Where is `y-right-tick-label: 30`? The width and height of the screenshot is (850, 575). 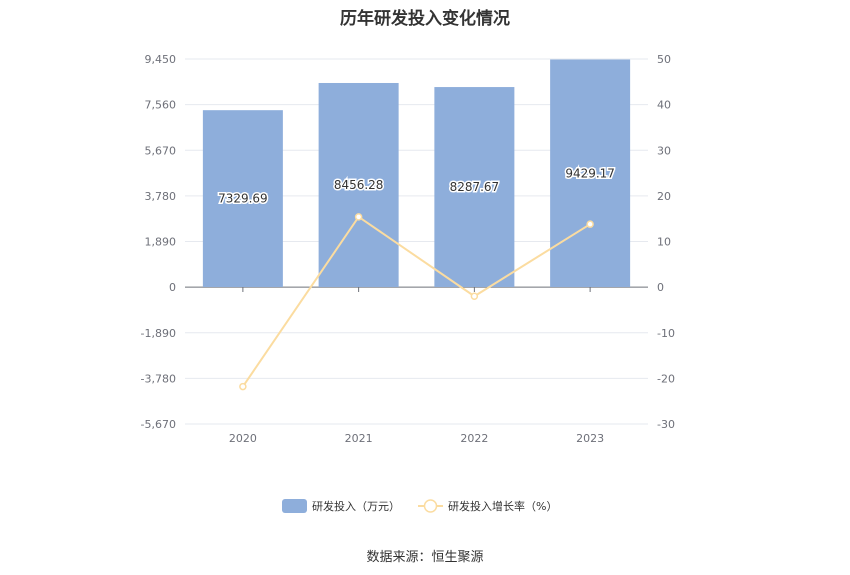 y-right-tick-label: 30 is located at coordinates (664, 150).